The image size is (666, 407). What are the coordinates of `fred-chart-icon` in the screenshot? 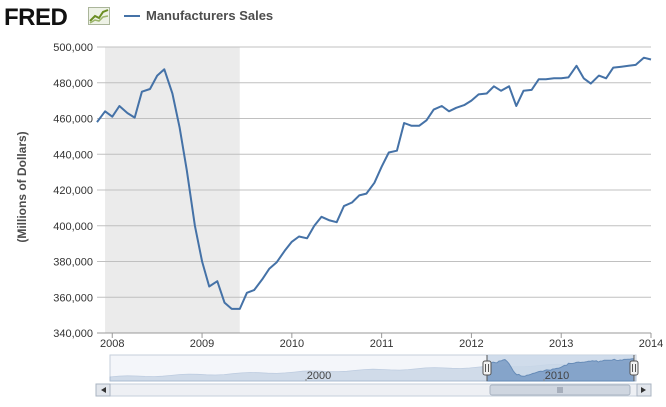 It's located at (99, 16).